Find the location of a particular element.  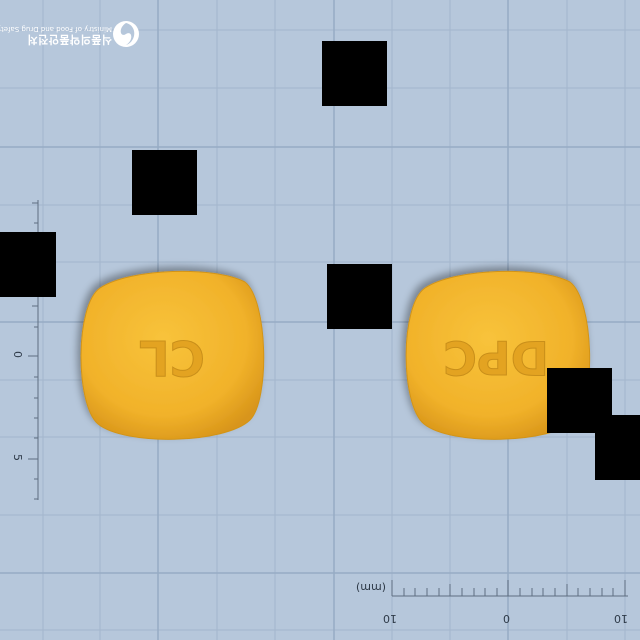

ruler-unit-label: (mm) is located at coordinates (371, 587).